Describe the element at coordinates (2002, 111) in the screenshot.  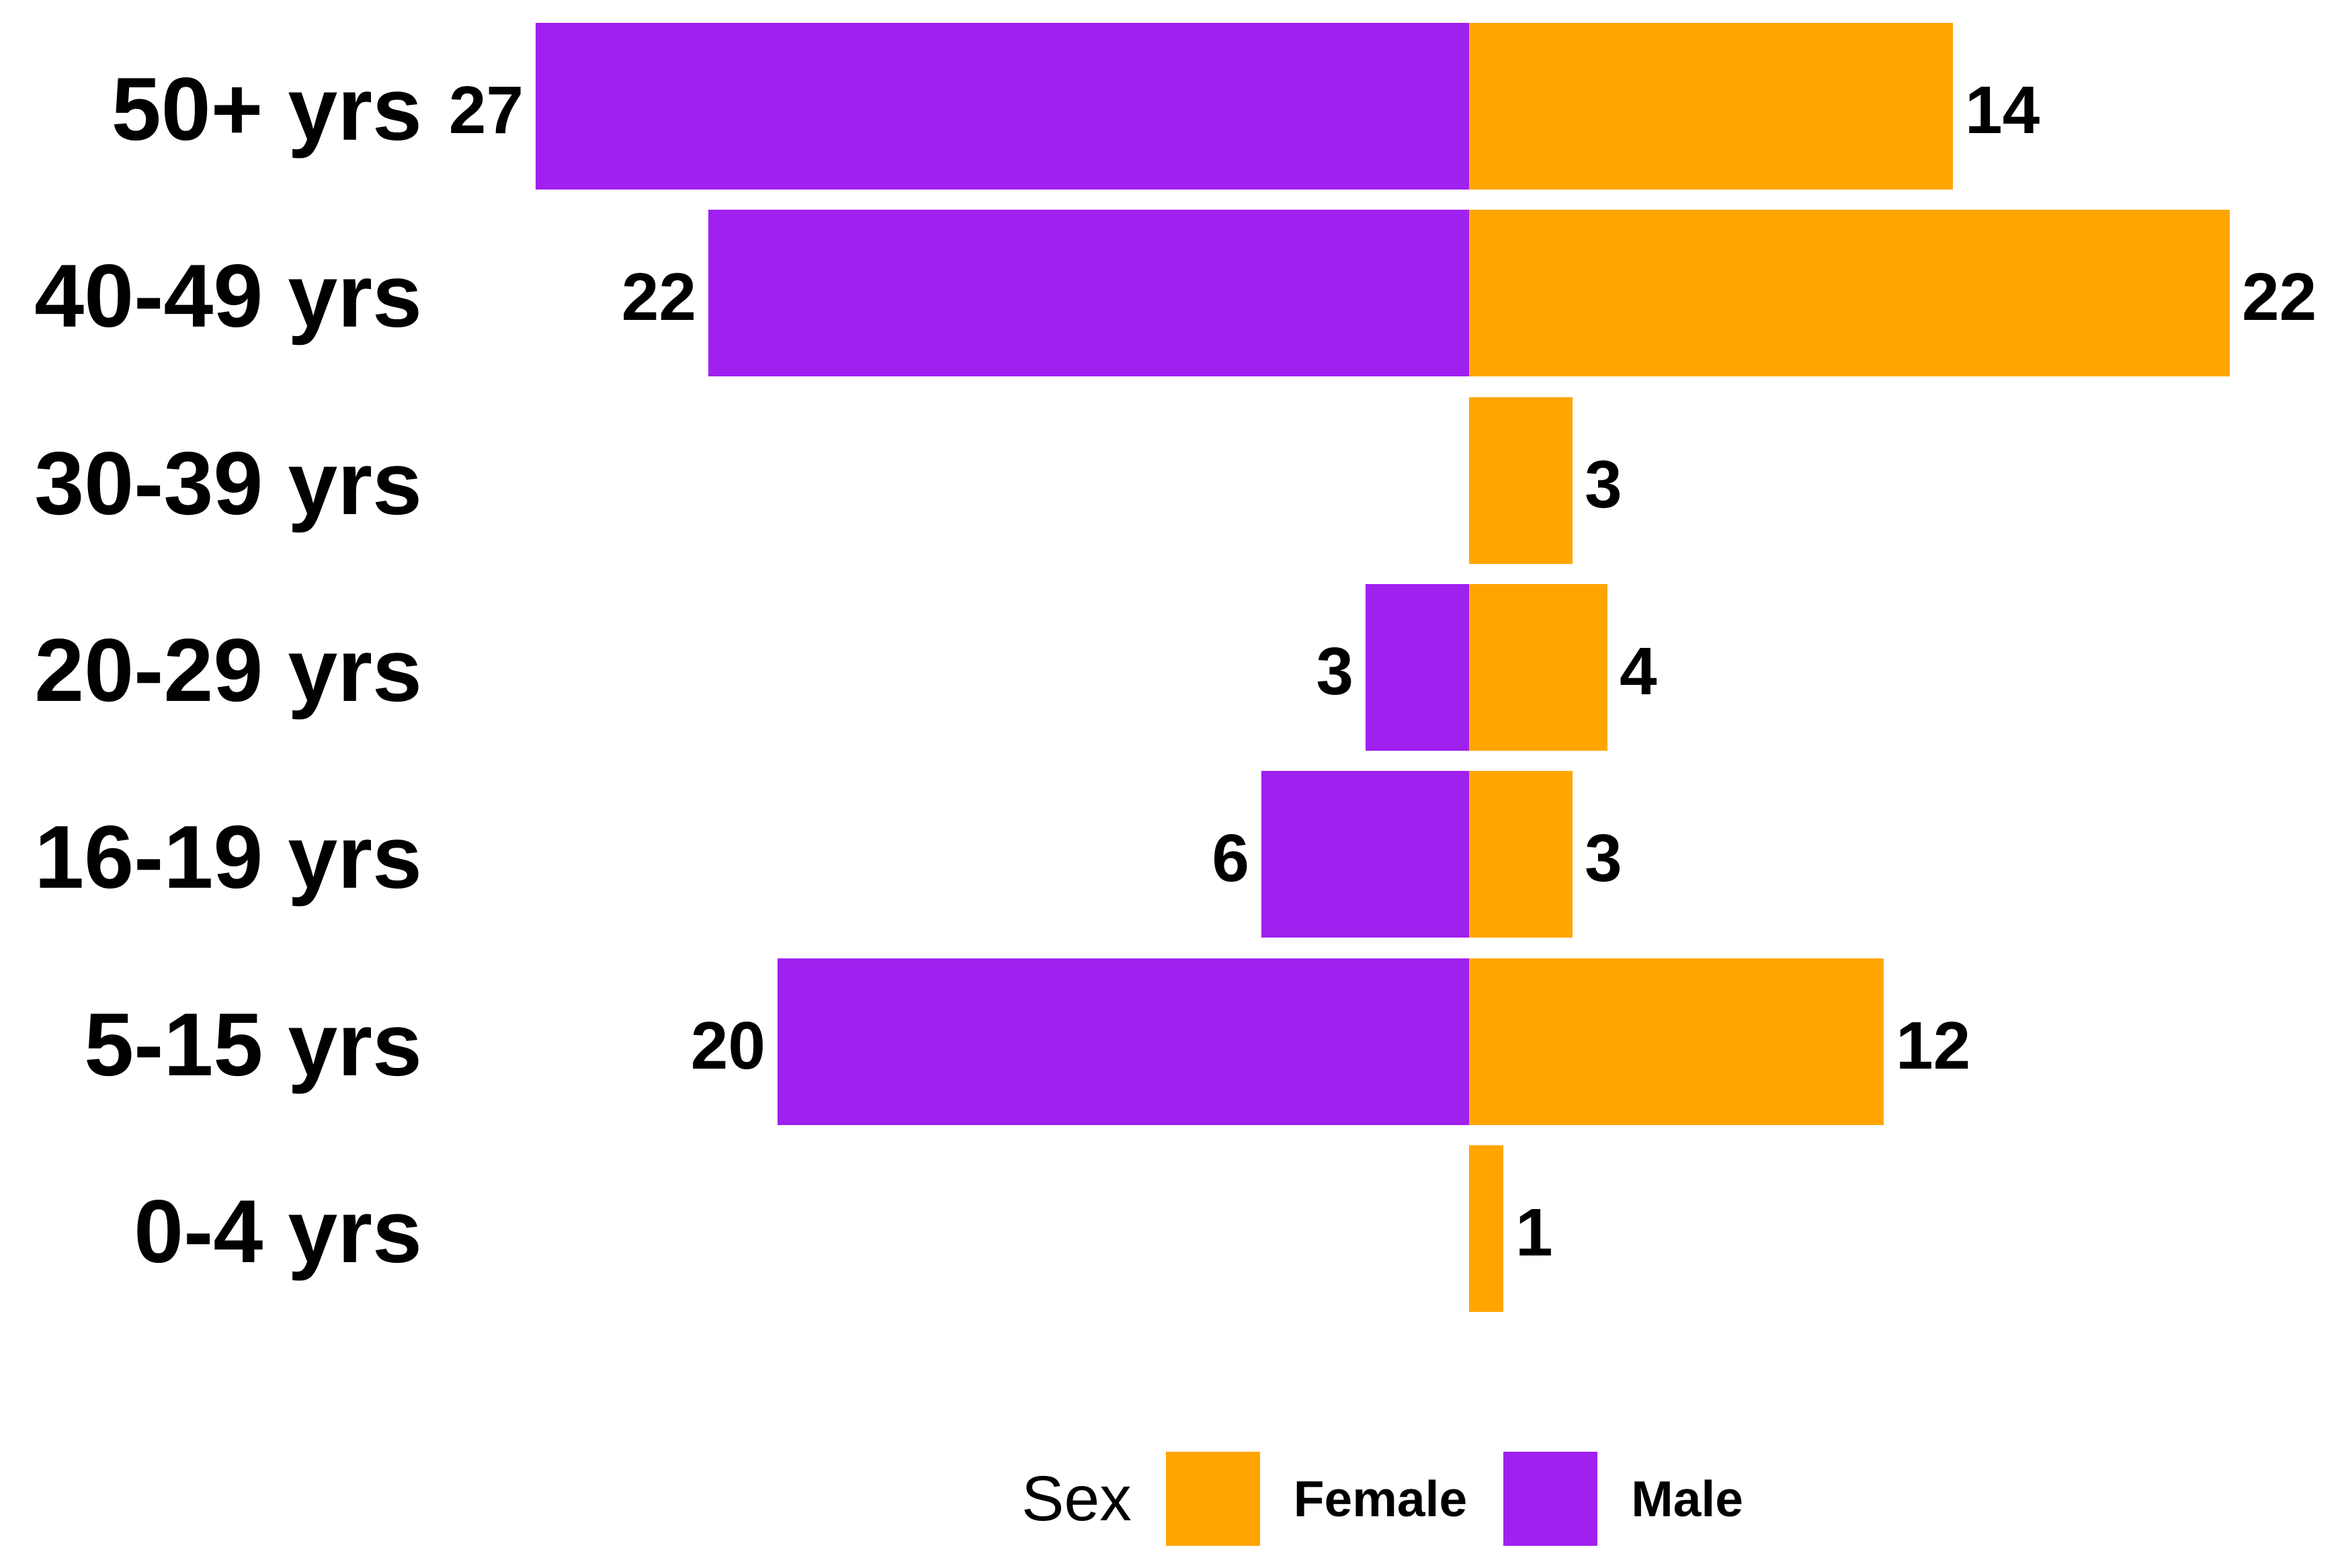
I see `female-value-label: 14` at that location.